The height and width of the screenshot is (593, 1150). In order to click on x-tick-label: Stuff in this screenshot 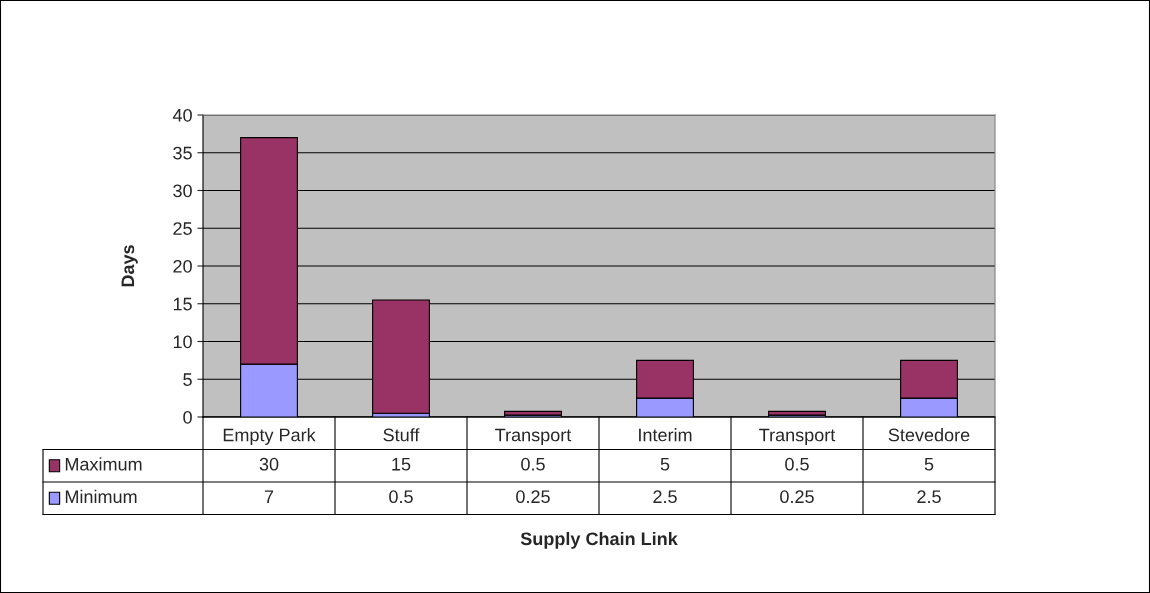, I will do `click(401, 435)`.